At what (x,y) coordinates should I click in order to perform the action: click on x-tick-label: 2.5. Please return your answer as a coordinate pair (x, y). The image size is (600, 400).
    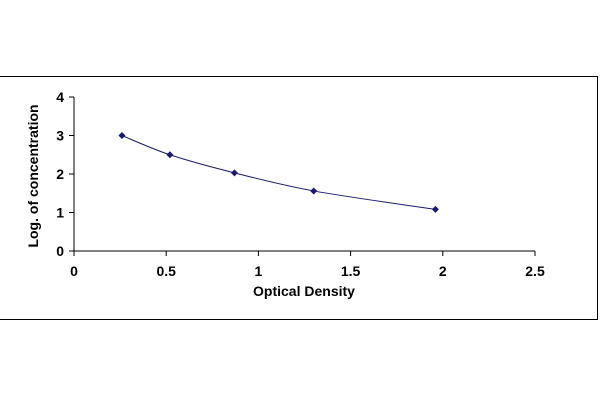
    Looking at the image, I should click on (535, 271).